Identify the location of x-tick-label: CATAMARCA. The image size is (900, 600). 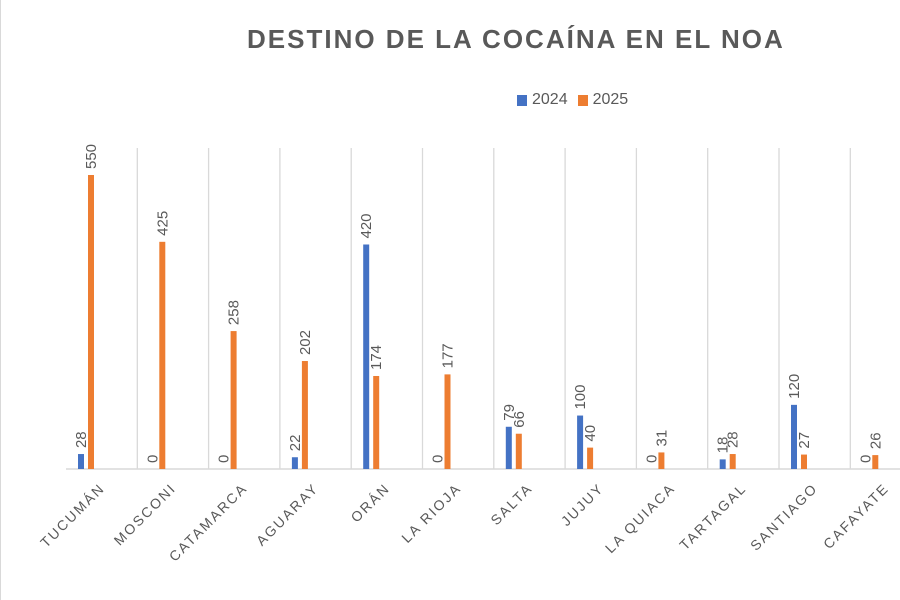
(208, 522).